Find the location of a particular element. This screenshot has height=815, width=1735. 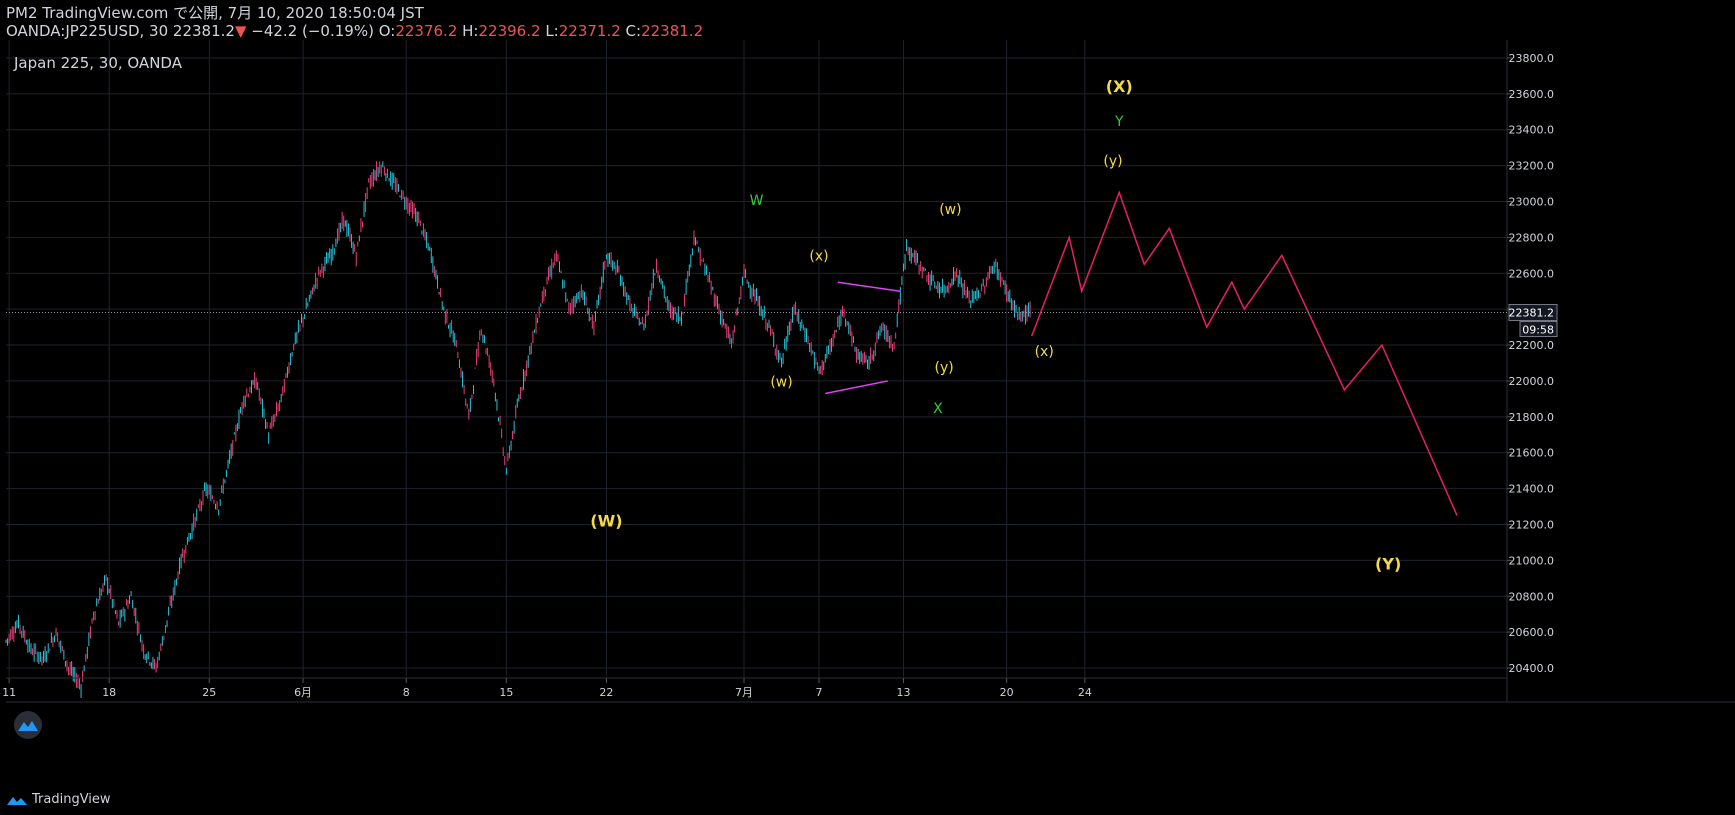

last-price: 22381.2 is located at coordinates (203, 31).